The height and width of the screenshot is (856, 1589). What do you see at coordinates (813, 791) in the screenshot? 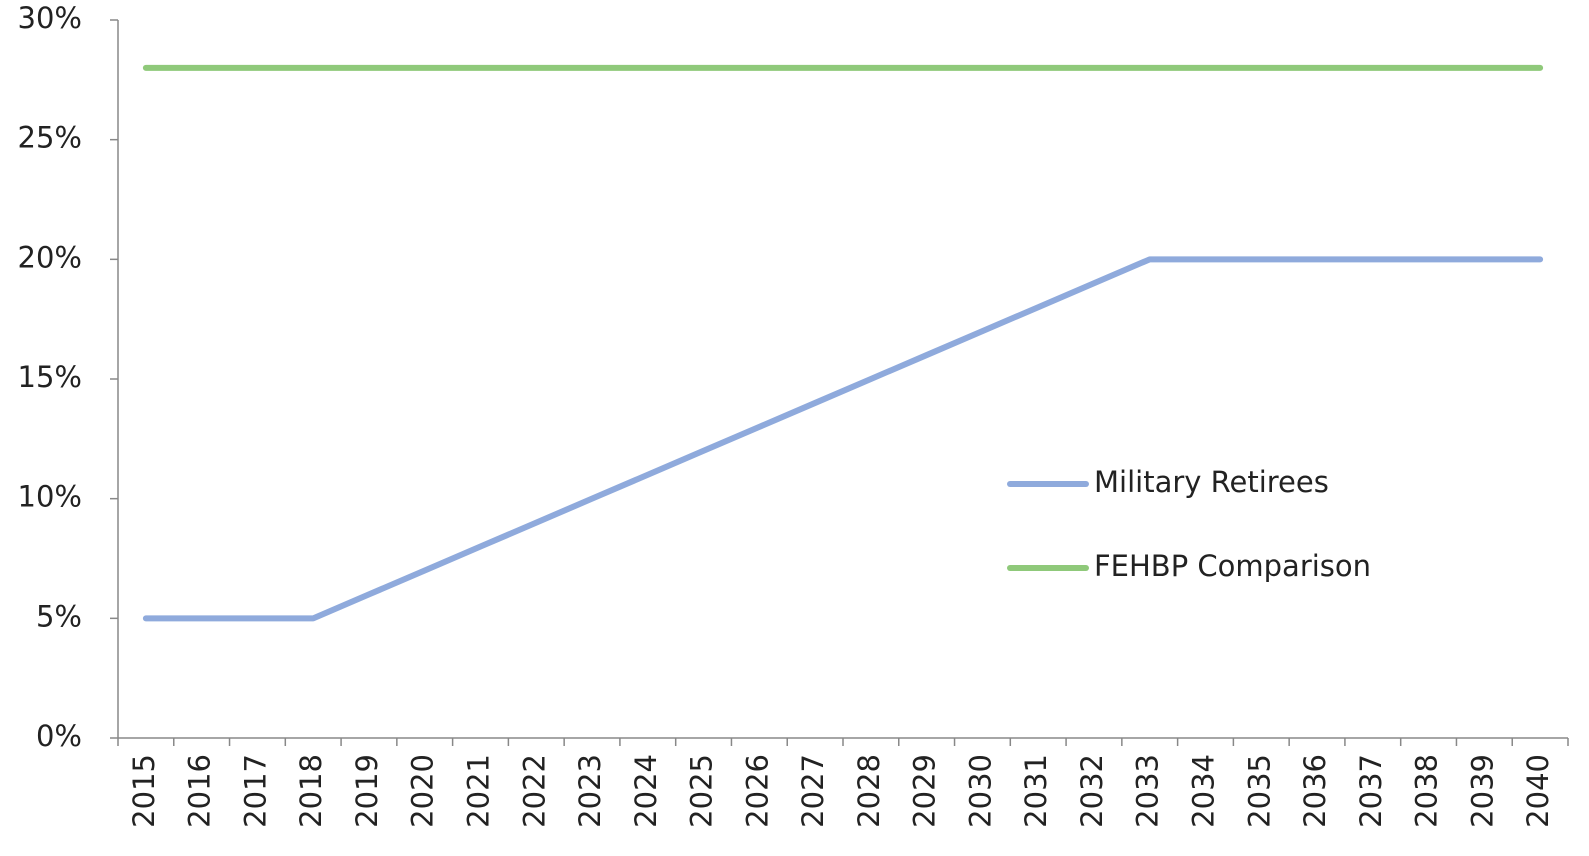
I see `x-tick-label: 2027` at bounding box center [813, 791].